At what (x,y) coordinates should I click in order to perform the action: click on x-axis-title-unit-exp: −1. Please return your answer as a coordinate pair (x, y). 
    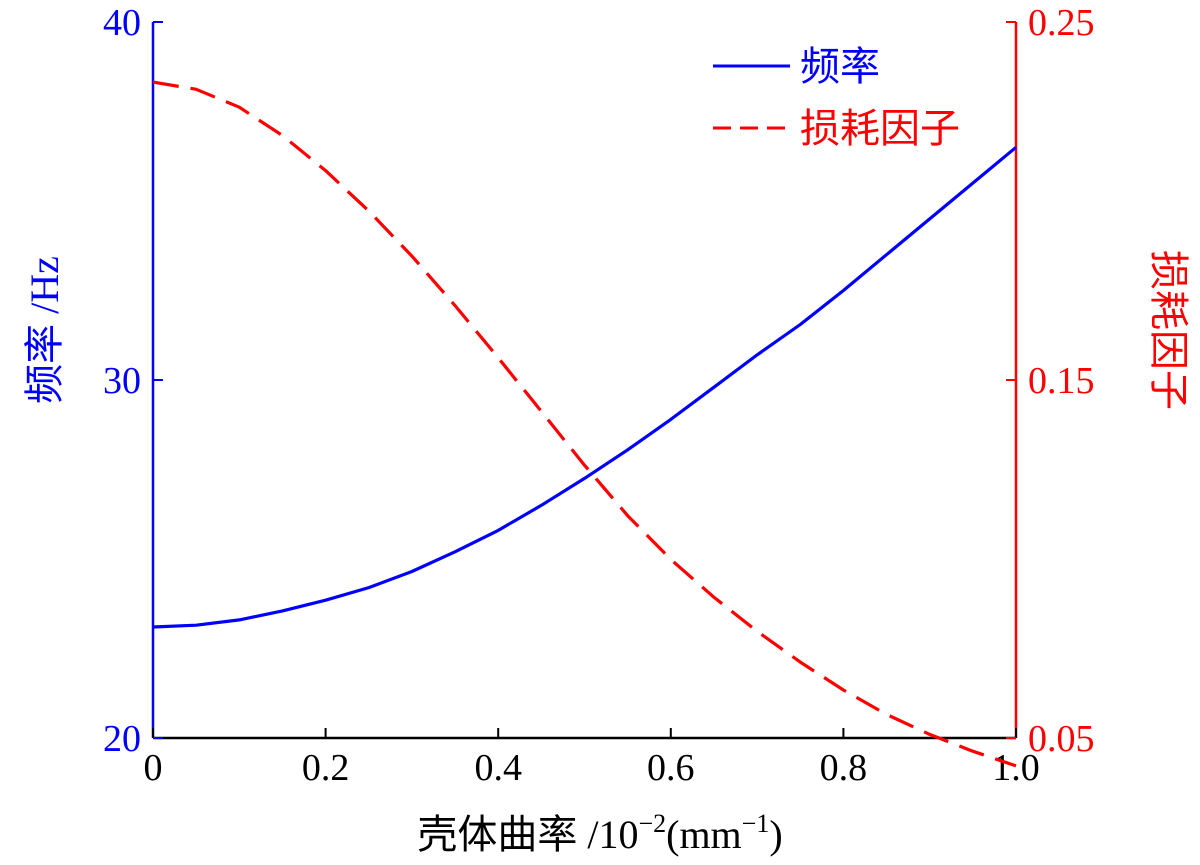
    Looking at the image, I should click on (756, 823).